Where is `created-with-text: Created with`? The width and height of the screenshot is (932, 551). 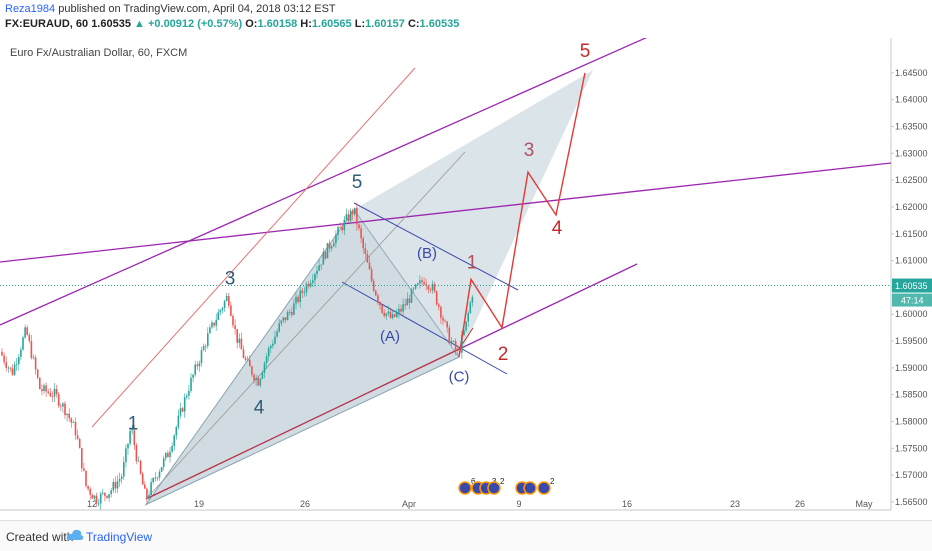
created-with-text: Created with is located at coordinates (40, 537).